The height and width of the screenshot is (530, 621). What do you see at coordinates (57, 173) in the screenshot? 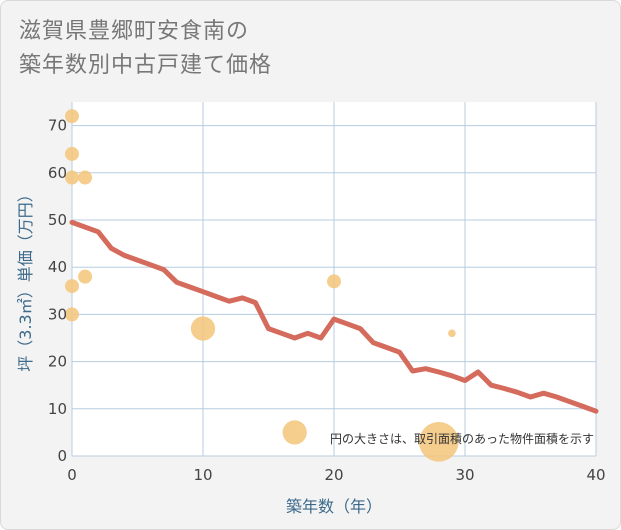
I see `y-tick-label: 60` at bounding box center [57, 173].